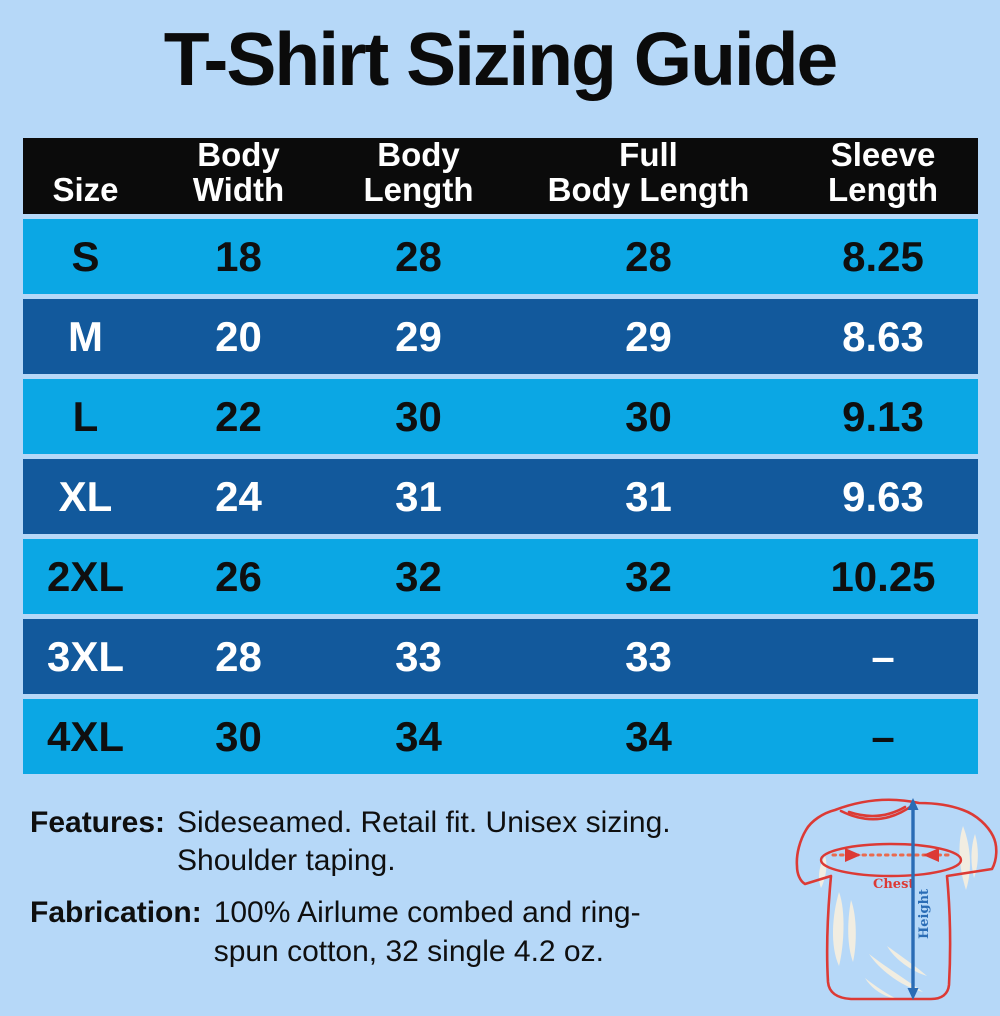  What do you see at coordinates (913, 994) in the screenshot?
I see `height-arrow-bottom` at bounding box center [913, 994].